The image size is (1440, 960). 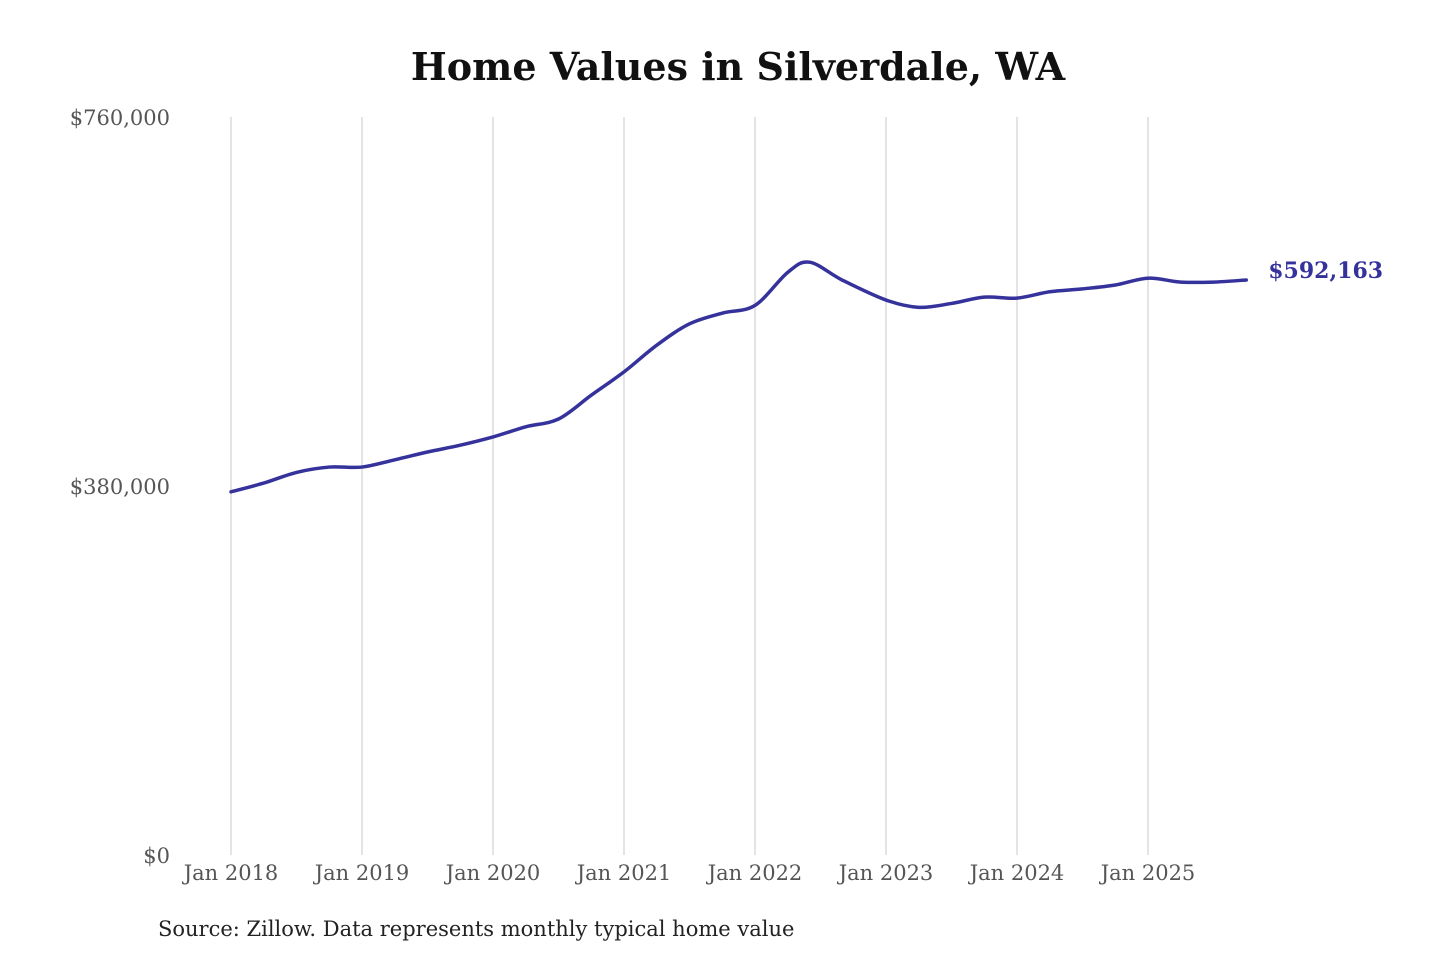 What do you see at coordinates (156, 856) in the screenshot?
I see `y-tick-label: $0` at bounding box center [156, 856].